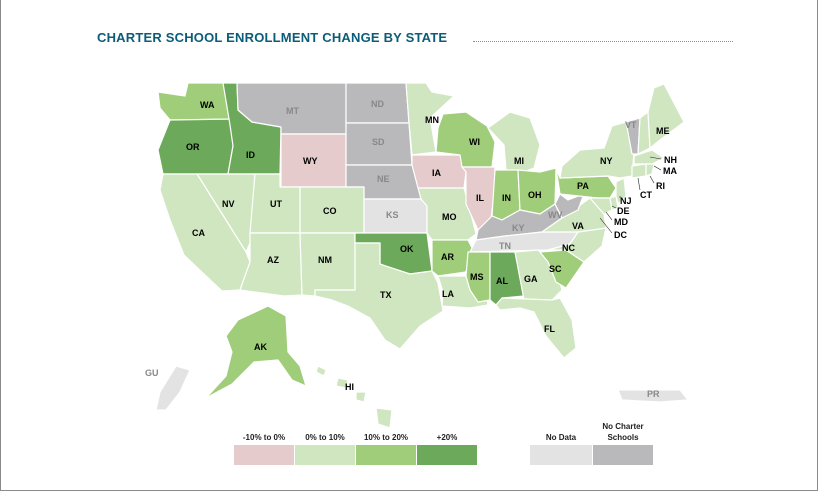 The width and height of the screenshot is (818, 492). I want to click on label-gu: GU, so click(152, 373).